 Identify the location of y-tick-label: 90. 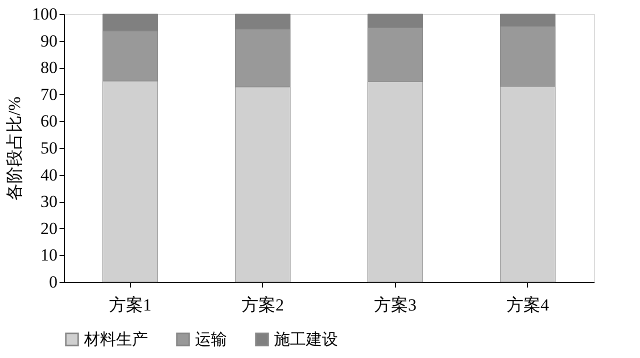
(49, 40).